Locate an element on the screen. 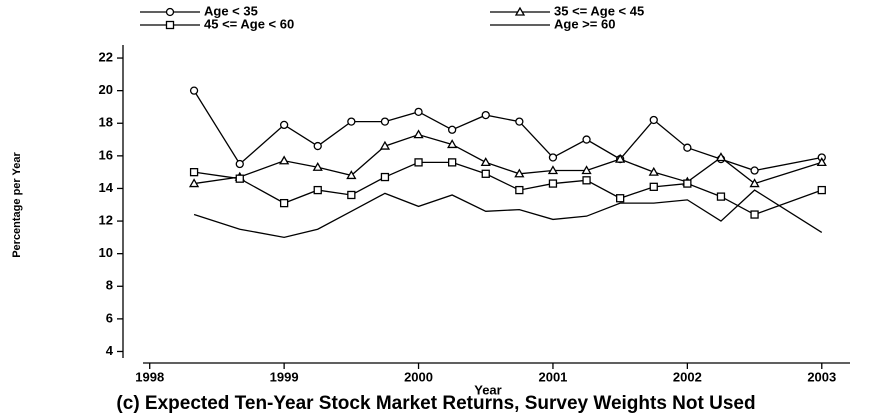 Image resolution: width=873 pixels, height=419 pixels. y-tick-label: 8 is located at coordinates (109, 285).